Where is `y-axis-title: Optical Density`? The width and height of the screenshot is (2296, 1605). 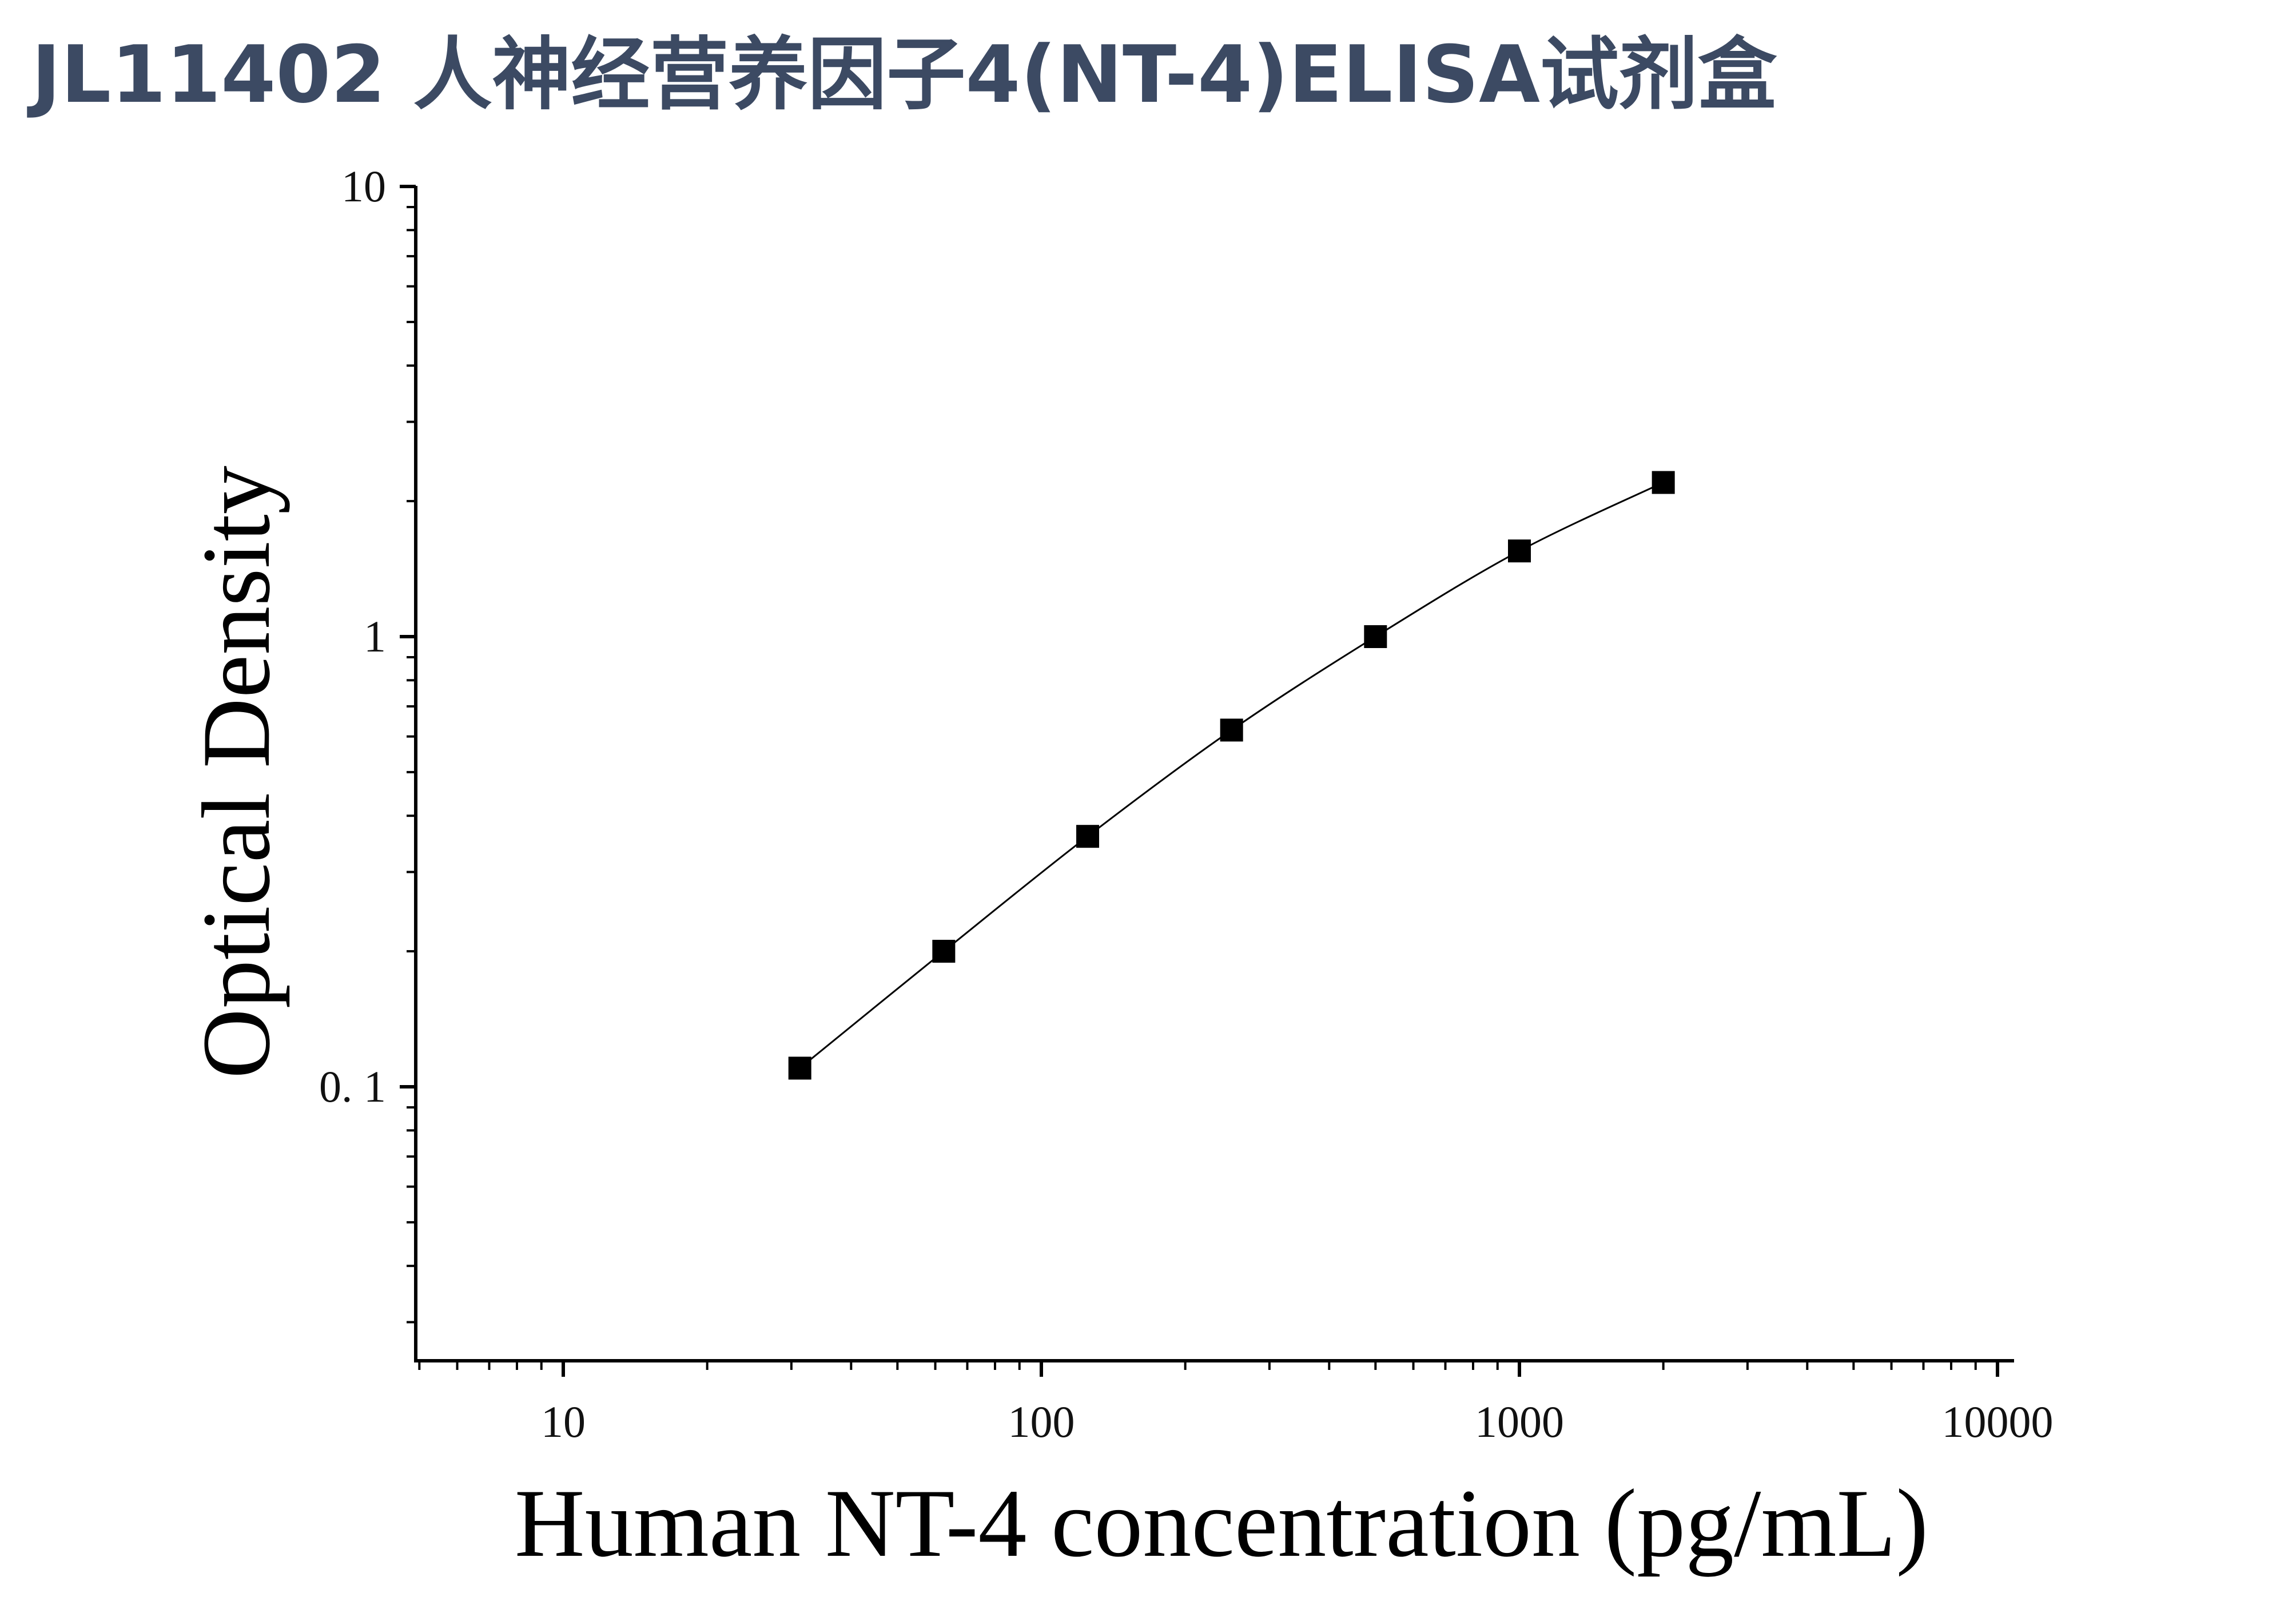
y-axis-title: Optical Density is located at coordinates (236, 772).